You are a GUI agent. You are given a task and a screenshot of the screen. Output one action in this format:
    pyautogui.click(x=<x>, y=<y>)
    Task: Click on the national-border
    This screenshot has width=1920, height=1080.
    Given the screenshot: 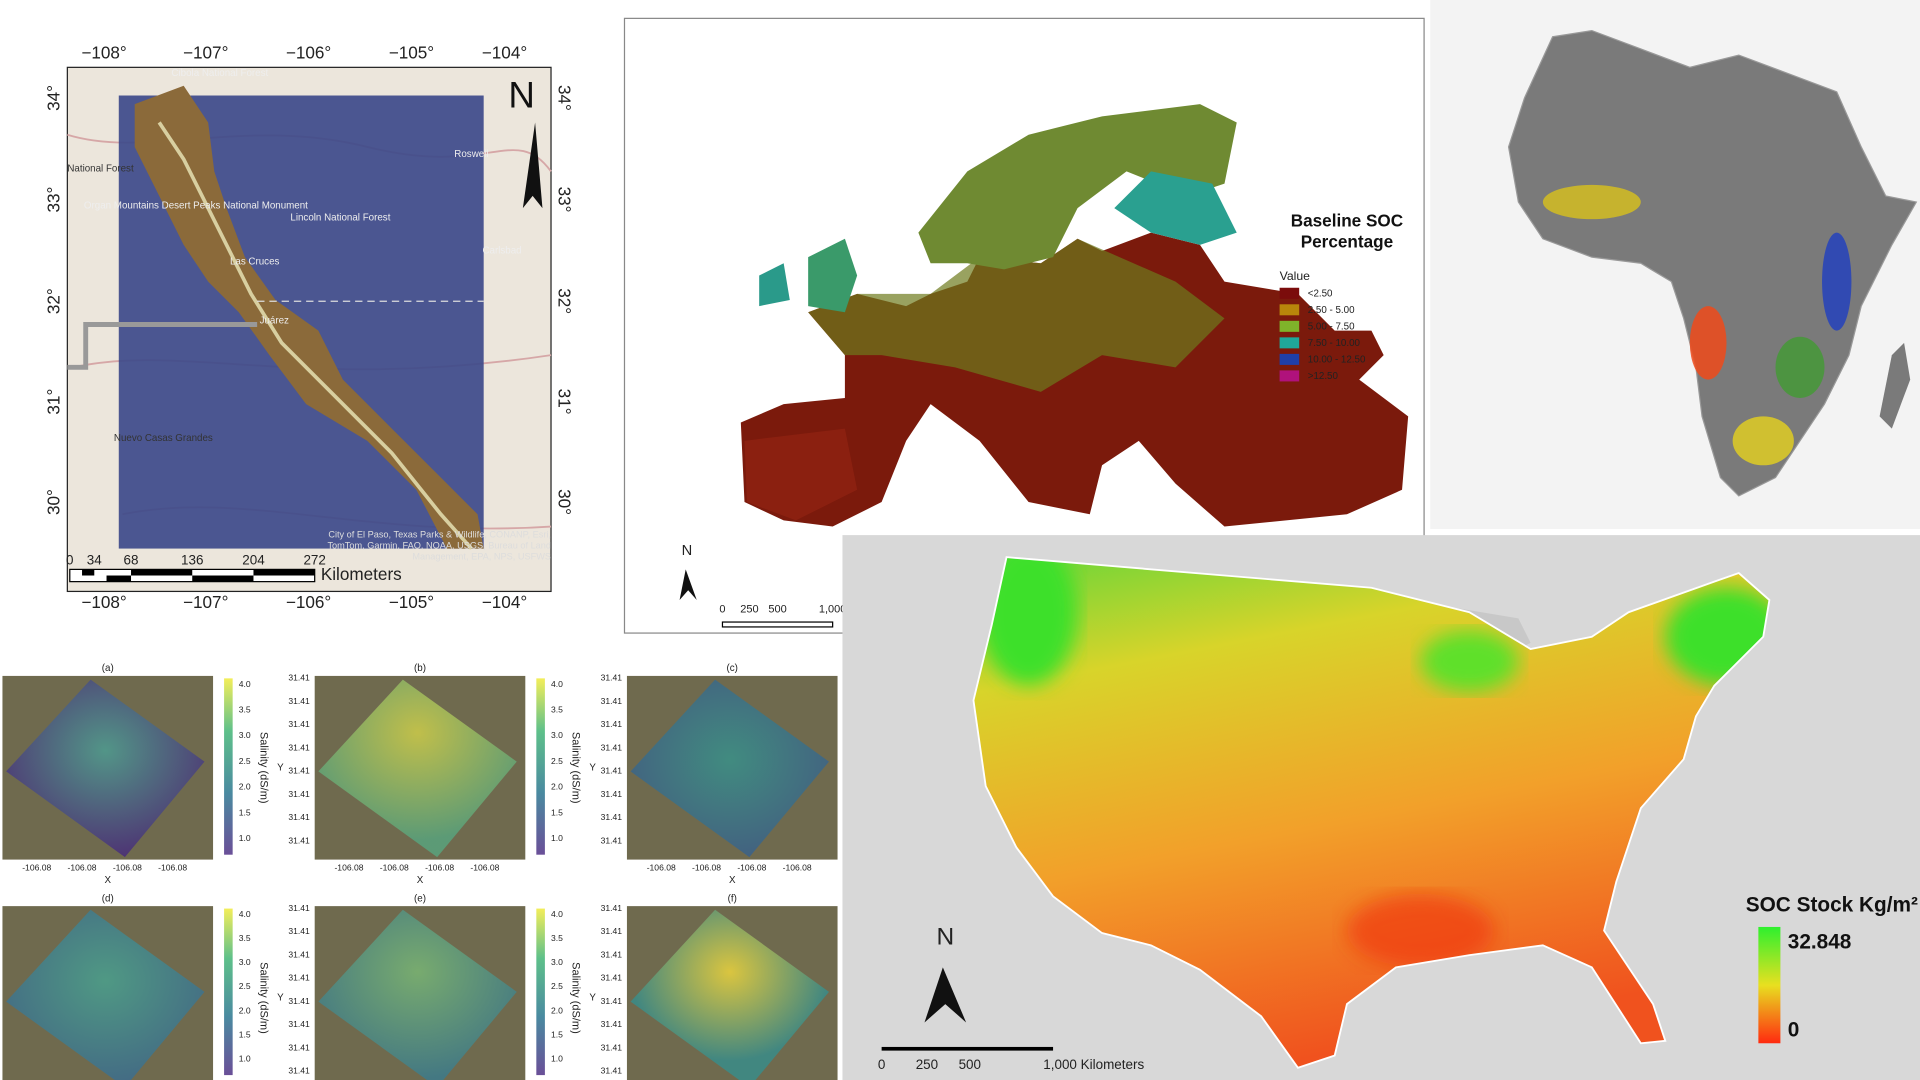 What is the action you would take?
    pyautogui.click(x=162, y=346)
    